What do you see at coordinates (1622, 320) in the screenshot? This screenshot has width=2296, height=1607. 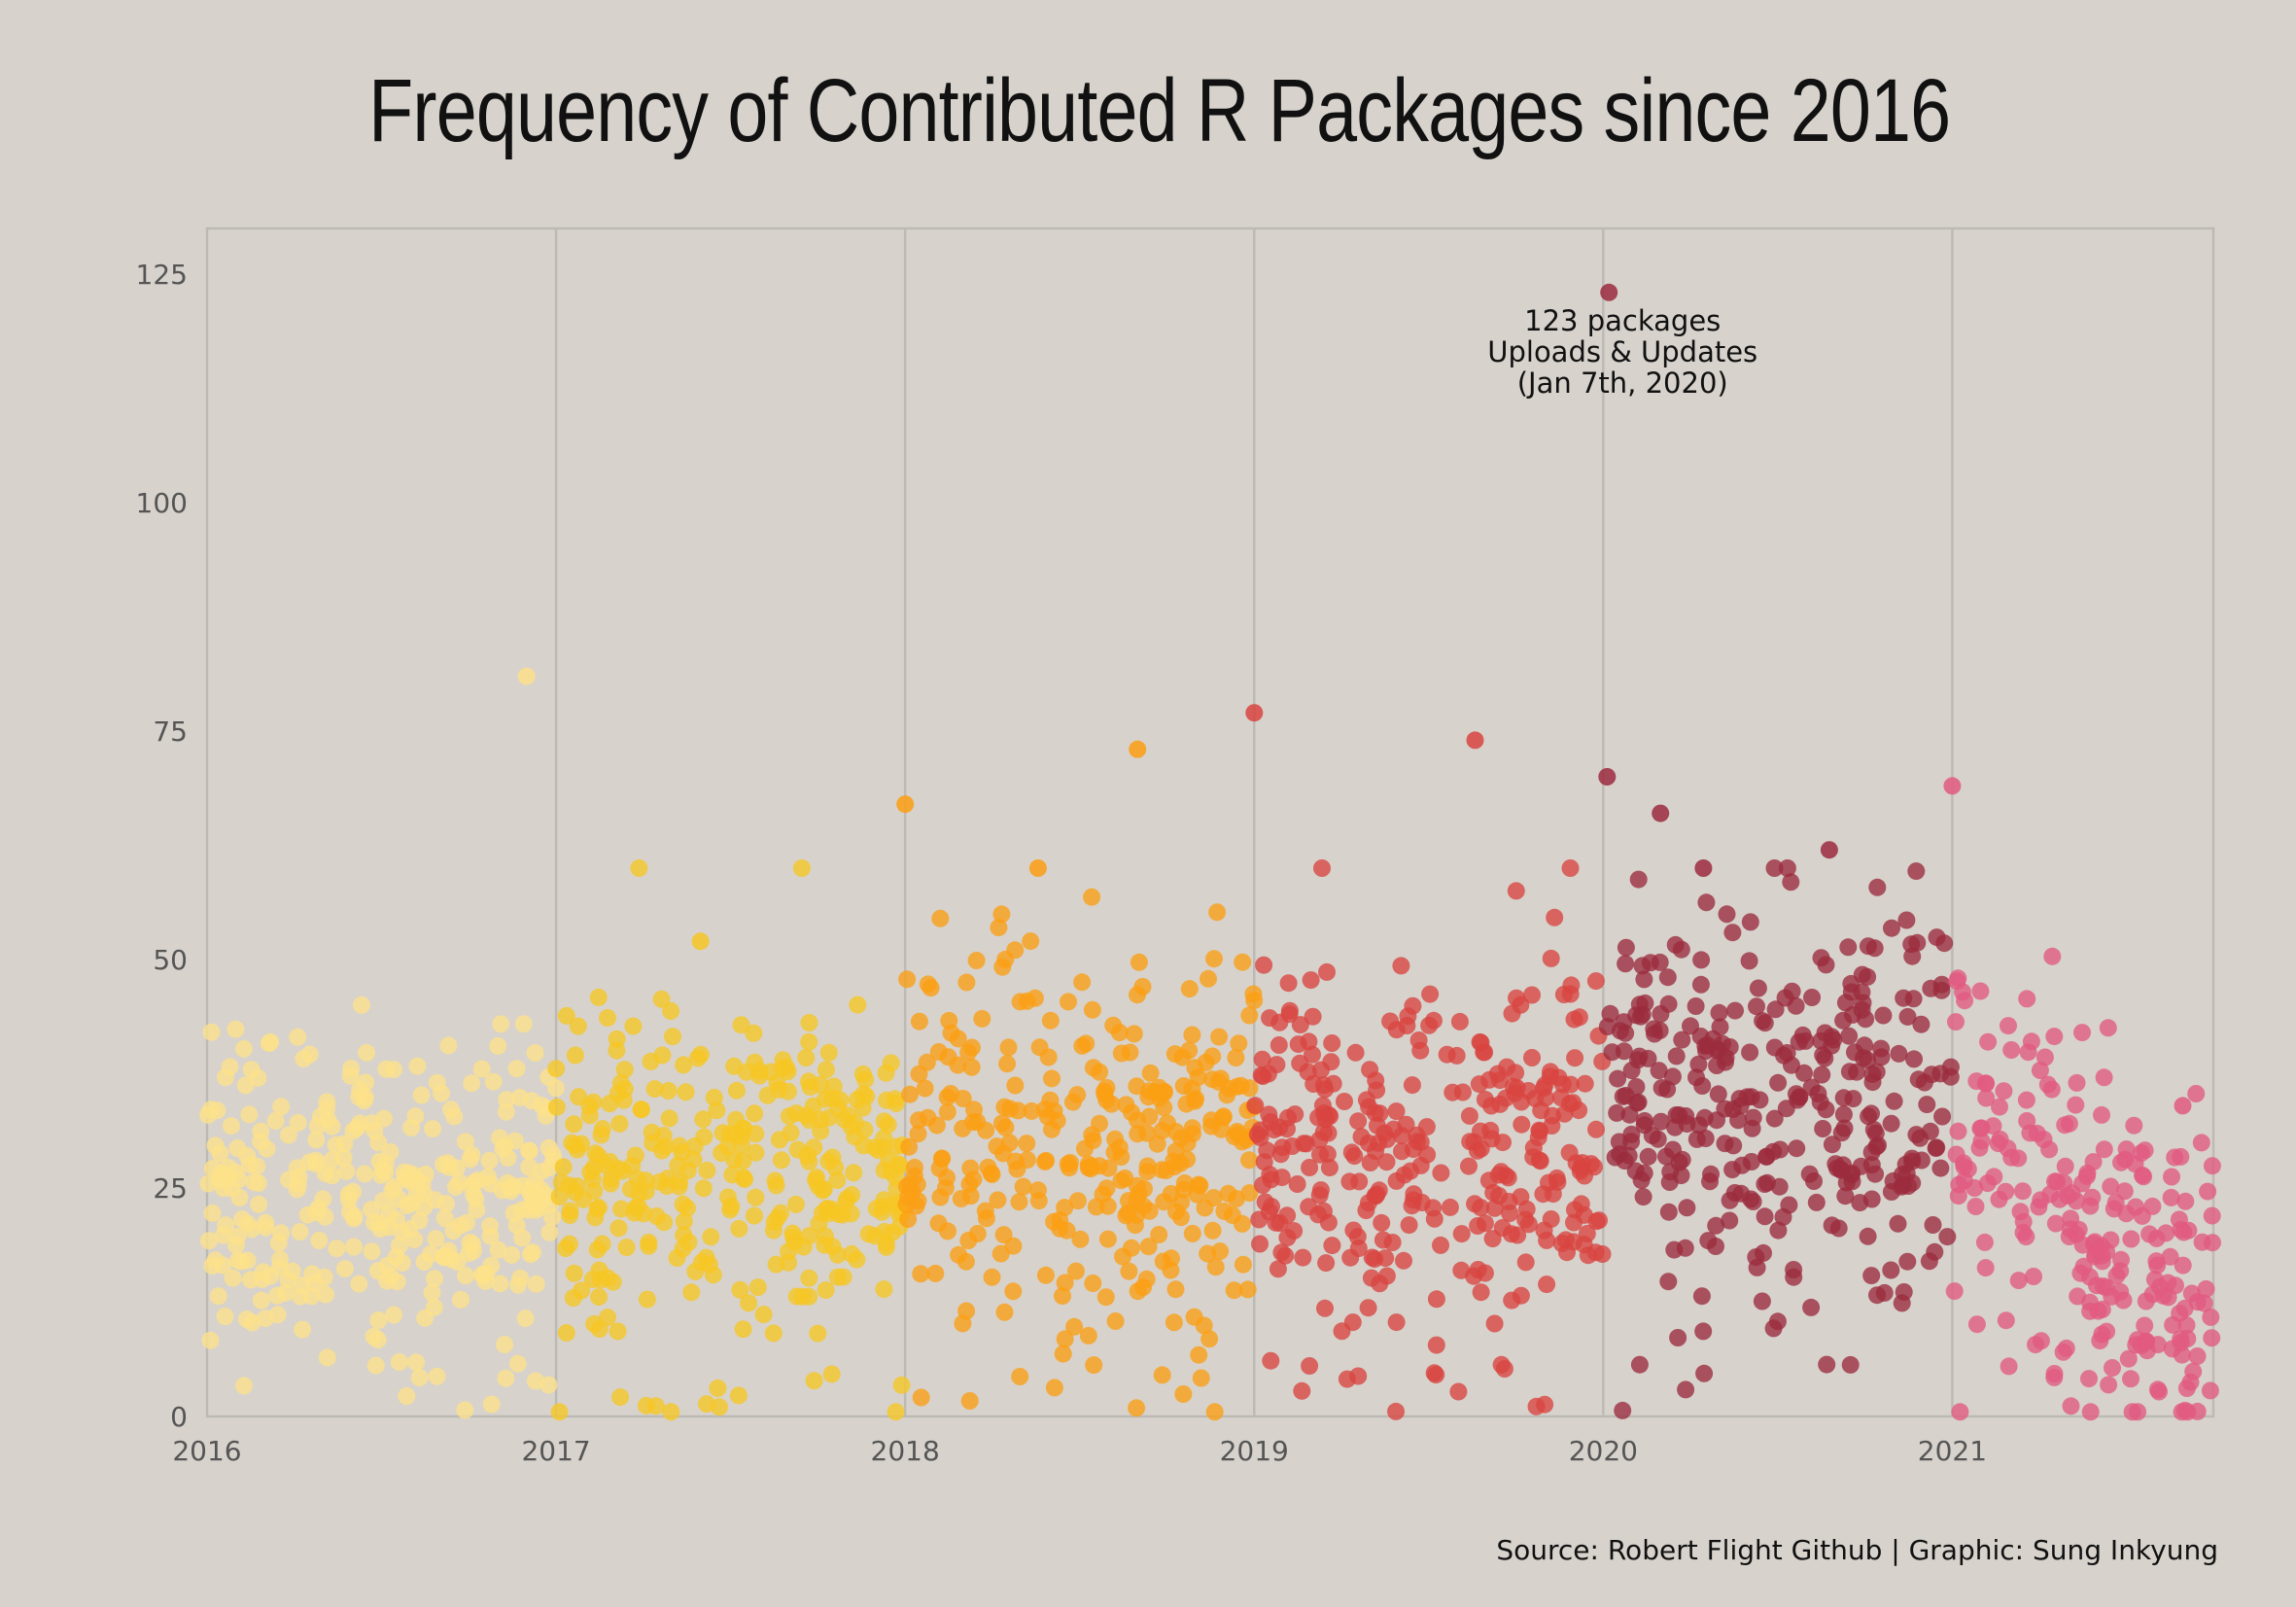 I see `annotation-line: 123 packages` at bounding box center [1622, 320].